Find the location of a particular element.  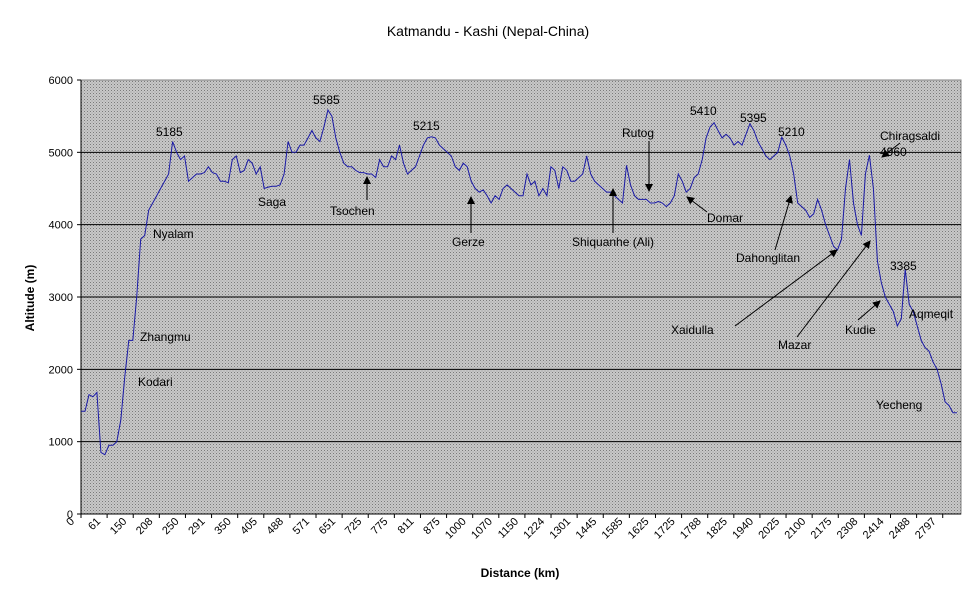

y-axis-label: Altitude (m) is located at coordinates (30, 298).